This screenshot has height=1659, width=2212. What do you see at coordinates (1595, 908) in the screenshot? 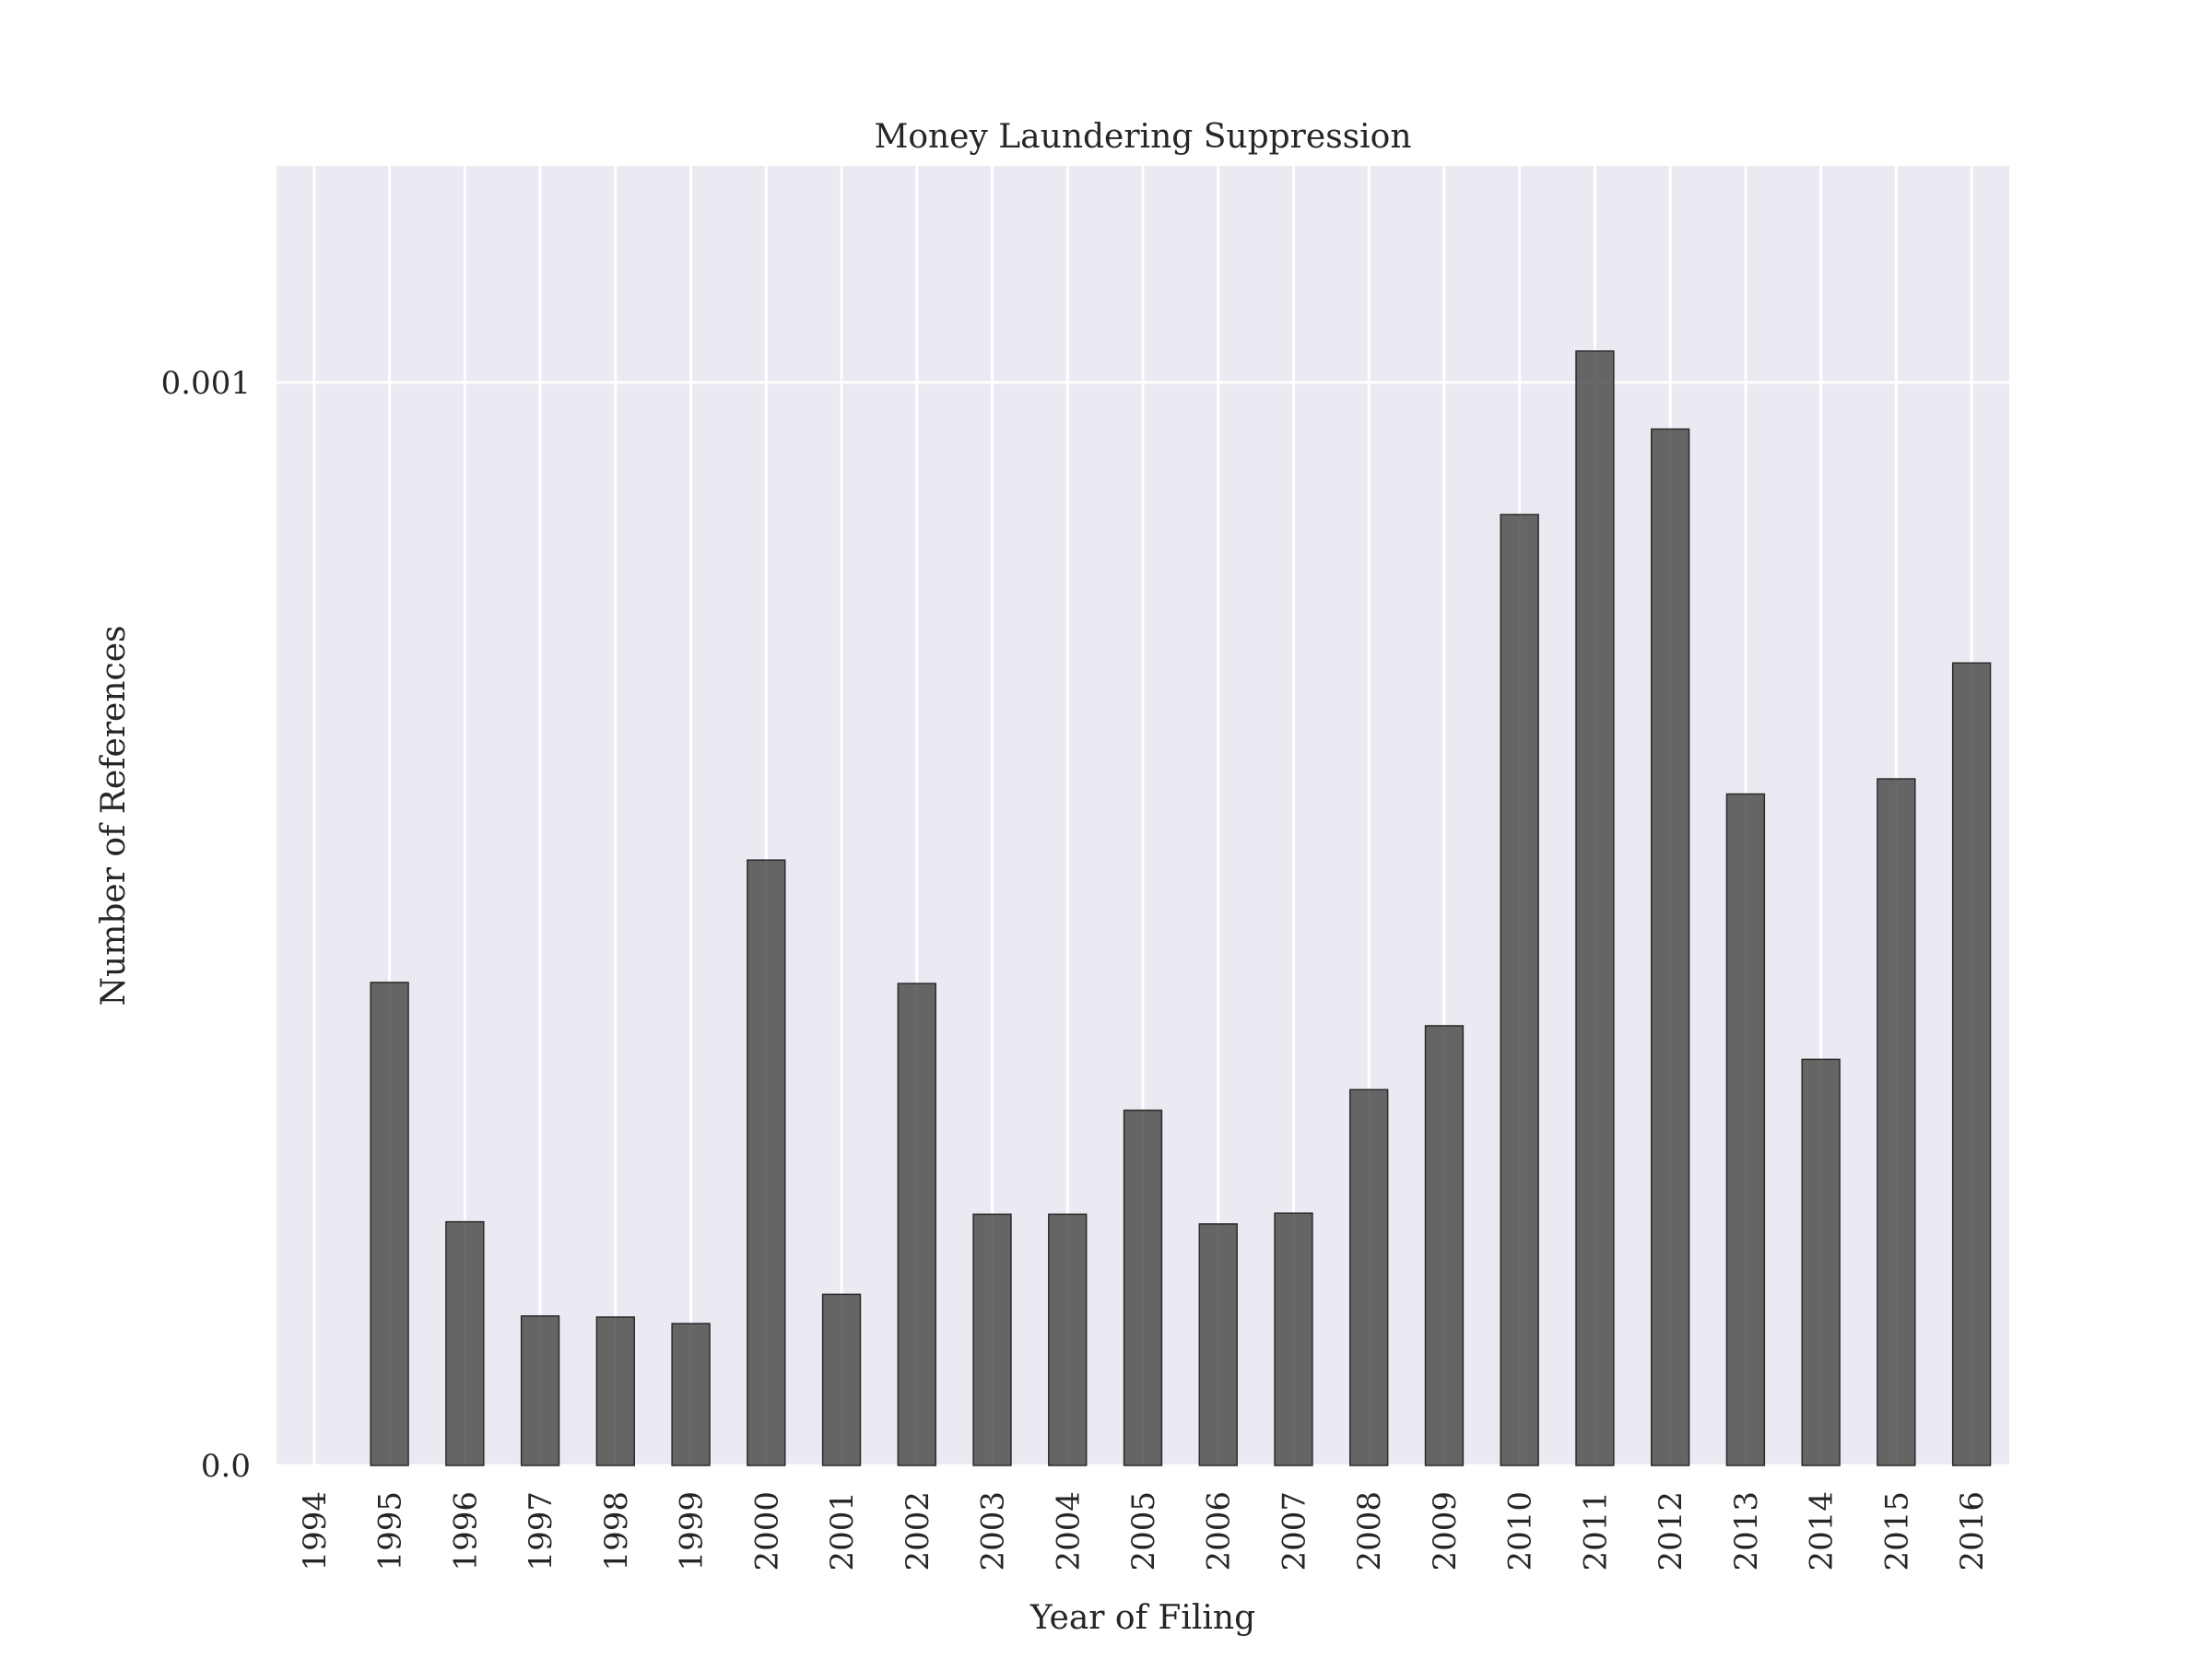
I see `bar-2011` at bounding box center [1595, 908].